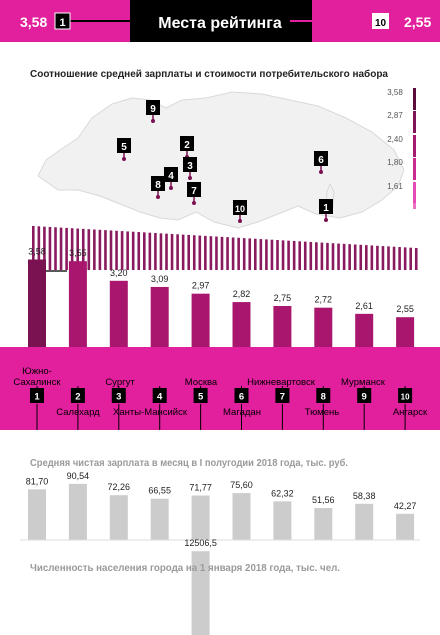 The height and width of the screenshot is (635, 440). Describe the element at coordinates (225, 248) in the screenshot. I see `decorative-stripes` at that location.